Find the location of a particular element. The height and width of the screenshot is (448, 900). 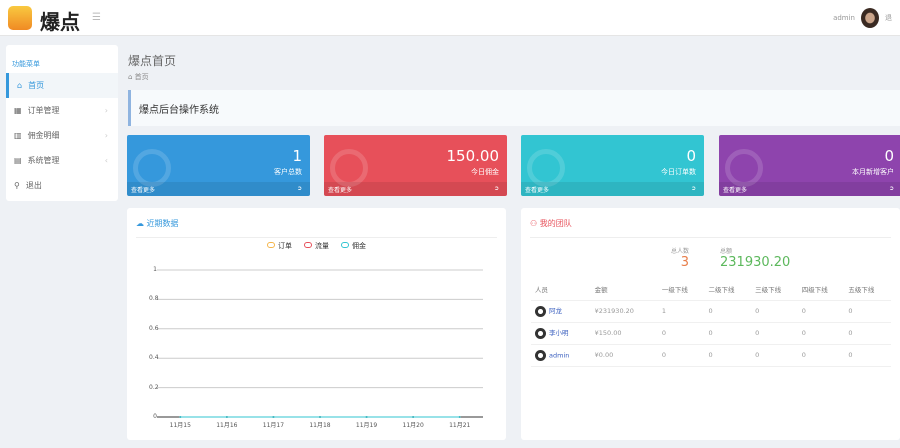

sidebar-item-logout: ⚲ 退出 is located at coordinates (62, 185).